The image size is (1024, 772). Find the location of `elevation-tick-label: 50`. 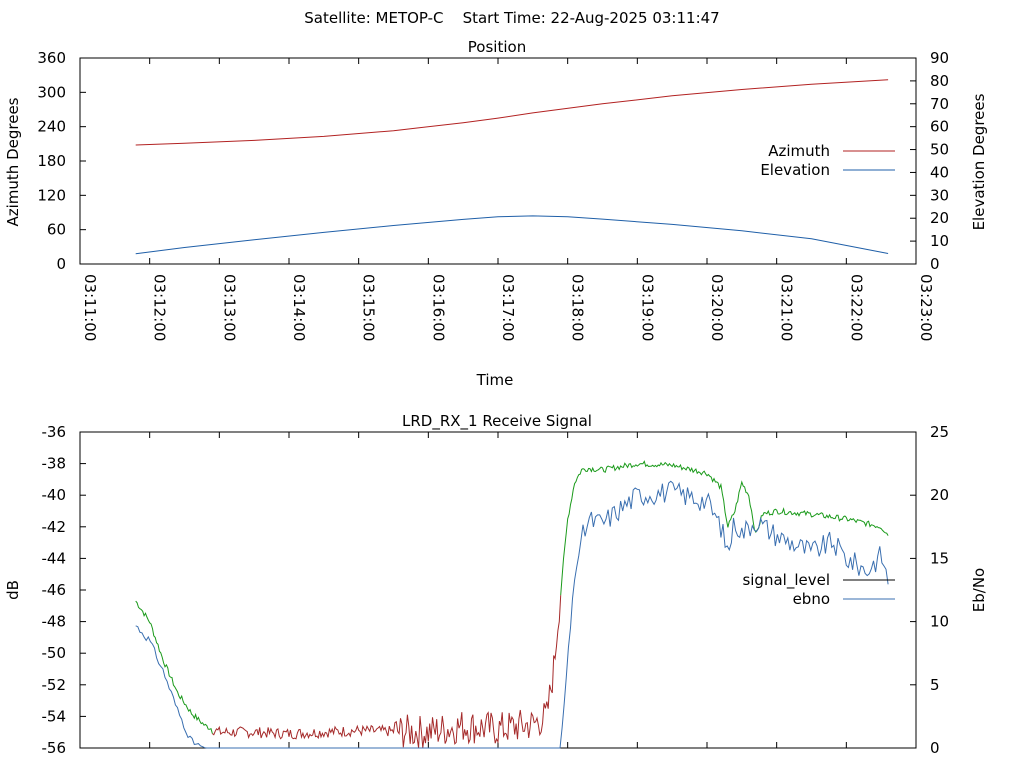

elevation-tick-label: 50 is located at coordinates (939, 150).